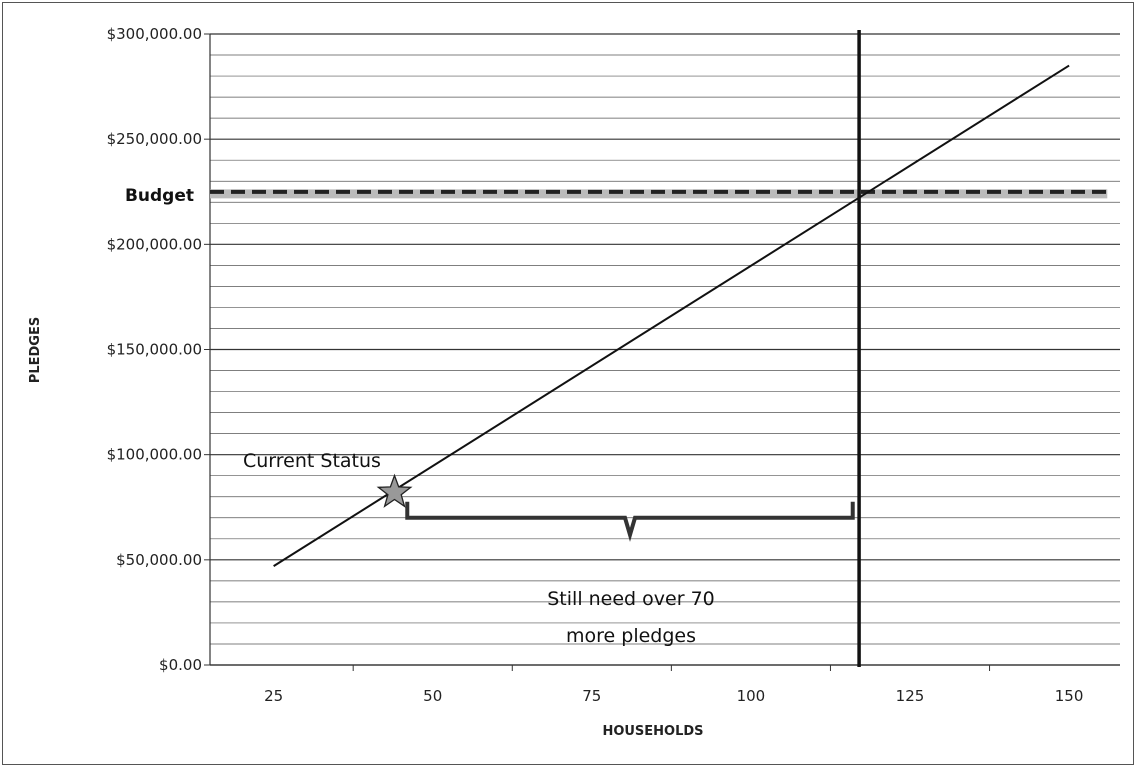  I want to click on x-tick-label: 25, so click(273, 696).